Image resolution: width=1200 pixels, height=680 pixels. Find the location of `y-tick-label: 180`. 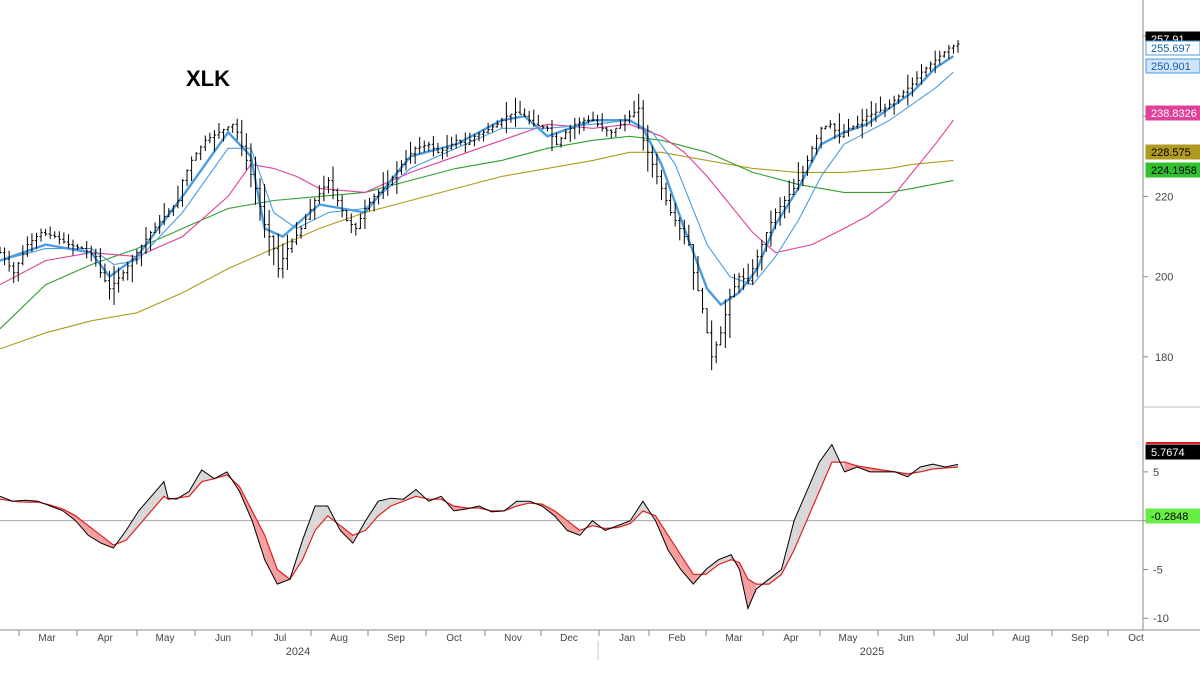

y-tick-label: 180 is located at coordinates (1164, 358).